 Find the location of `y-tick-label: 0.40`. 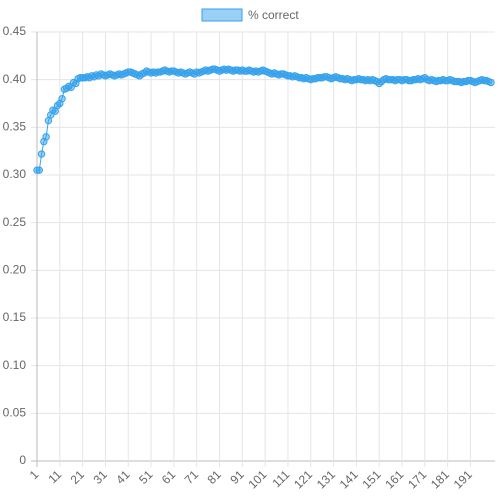

y-tick-label: 0.40 is located at coordinates (15, 79).